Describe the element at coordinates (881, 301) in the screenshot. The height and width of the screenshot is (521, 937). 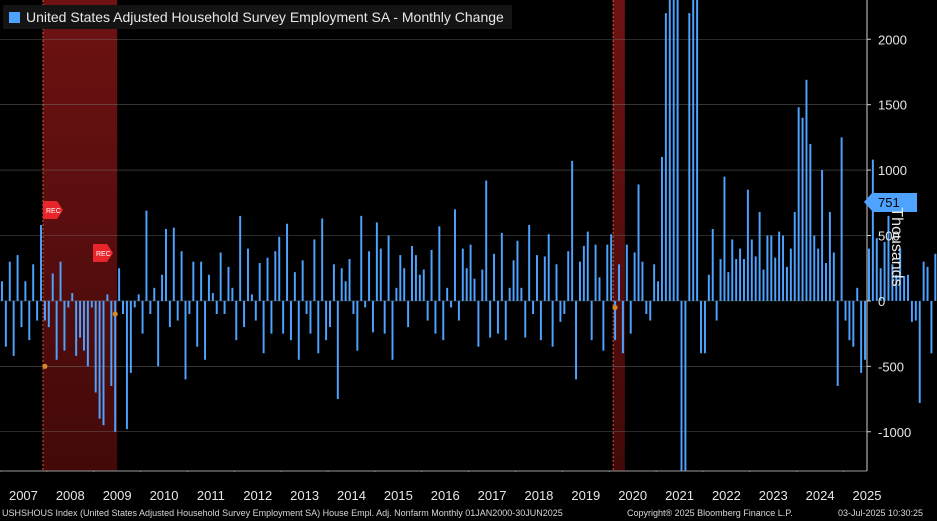
I see `y-tick-label: 0` at that location.